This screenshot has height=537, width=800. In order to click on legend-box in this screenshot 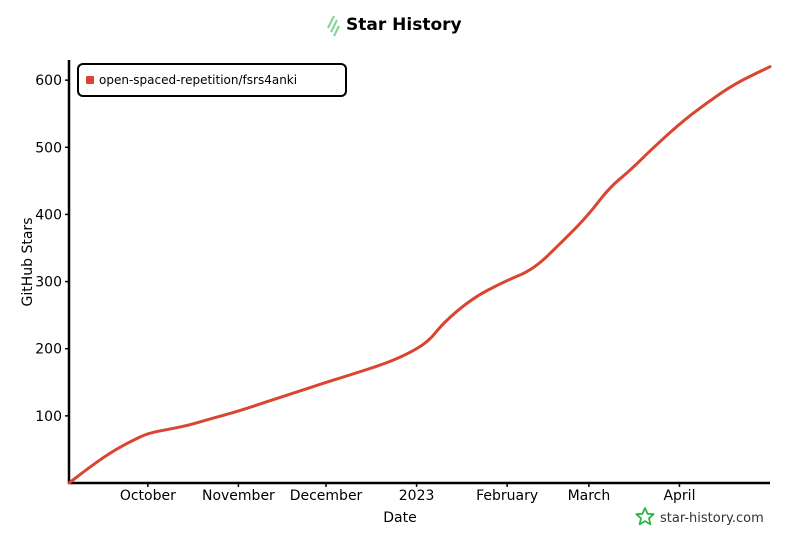, I will do `click(212, 80)`.